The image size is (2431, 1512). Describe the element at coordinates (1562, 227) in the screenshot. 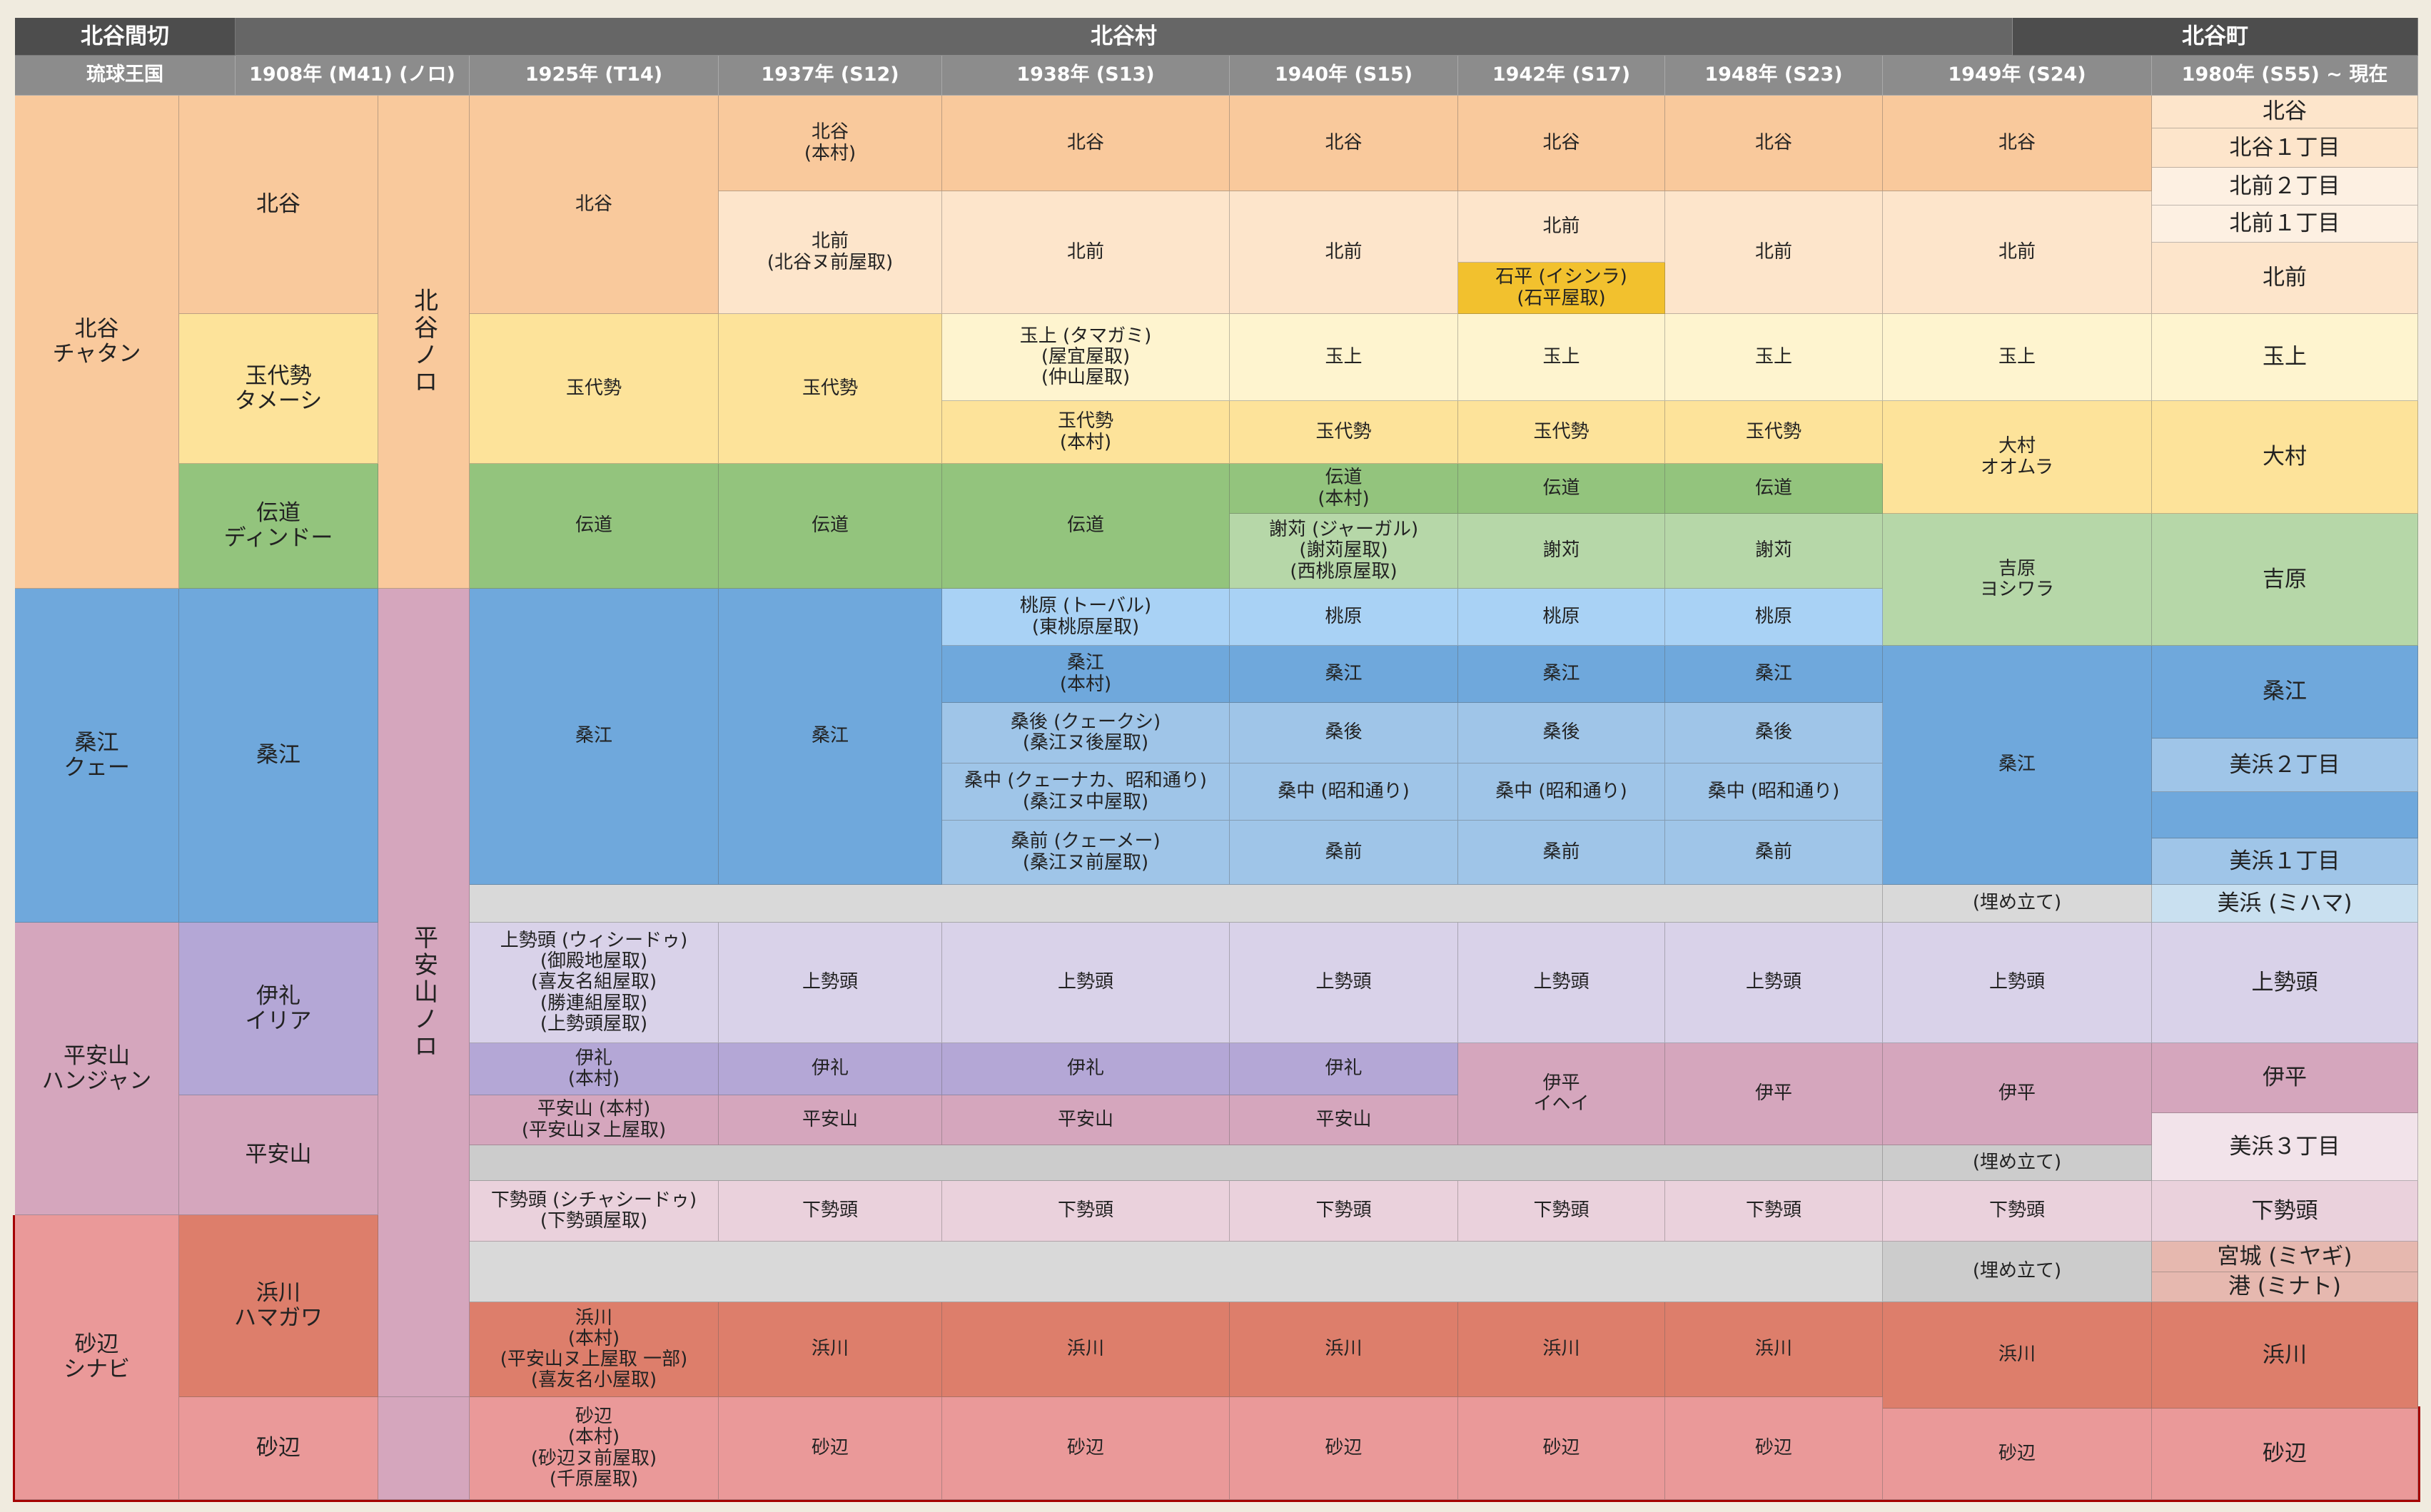

I see `s17-district-1: 北前` at that location.